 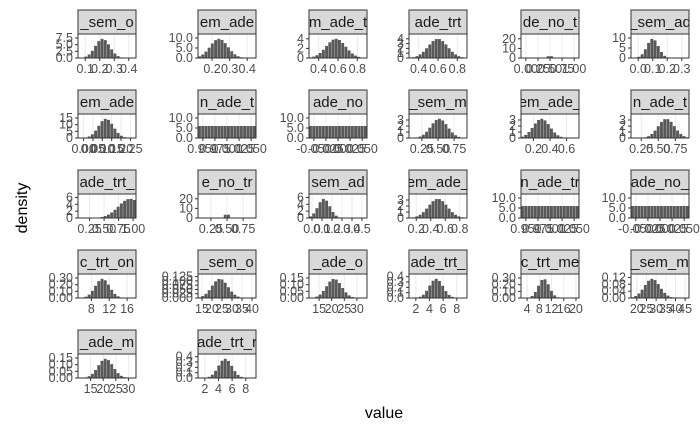 I want to click on y-tick-label: 3, so click(x=512, y=120).